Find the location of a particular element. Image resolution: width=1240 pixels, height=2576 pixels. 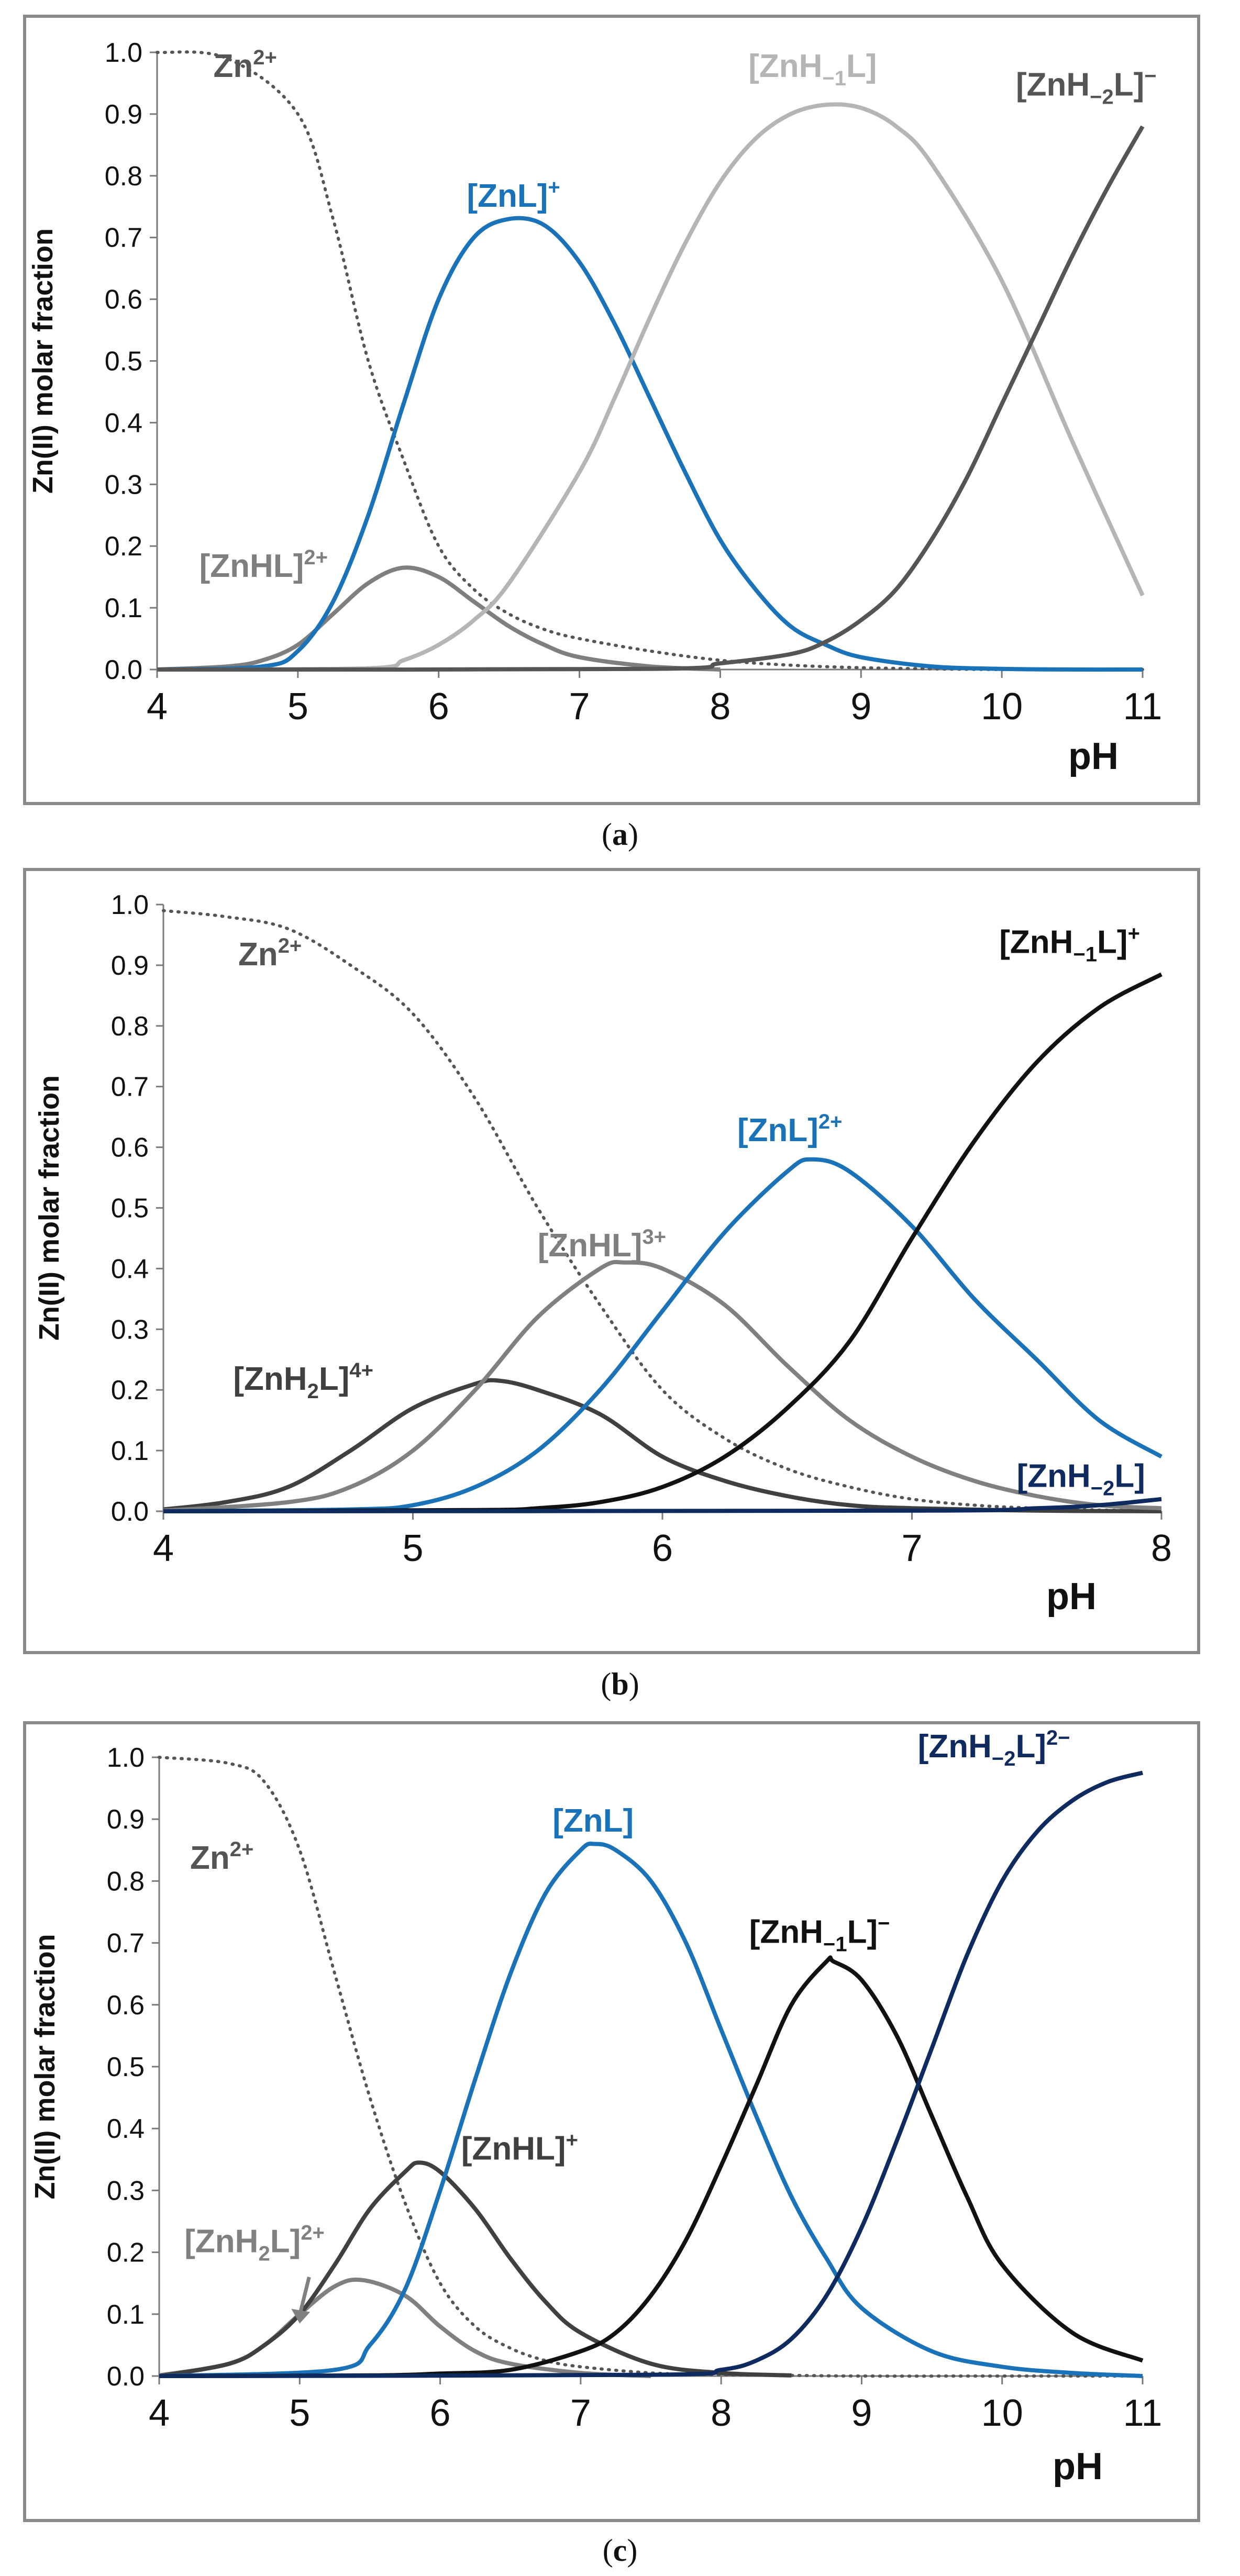

chart-b-label-znhm2l: [ZnH−2L] is located at coordinates (1081, 1479).